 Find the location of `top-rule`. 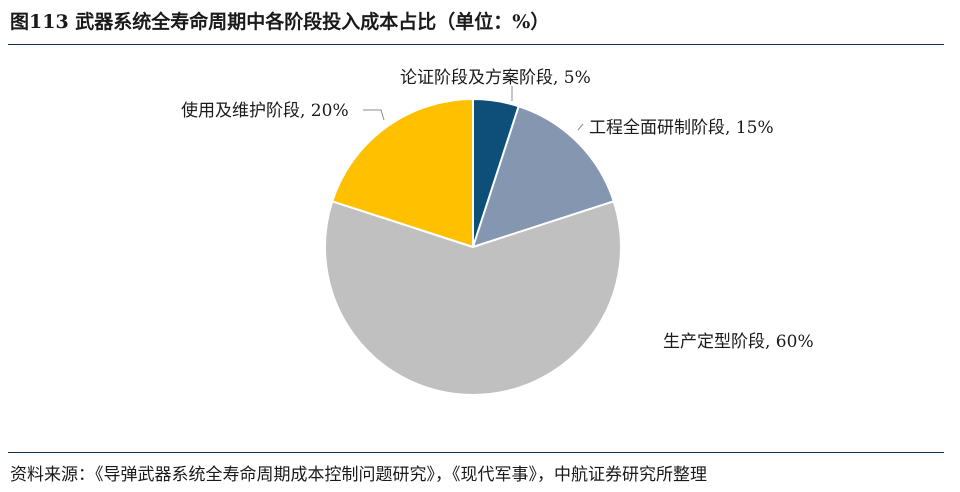

top-rule is located at coordinates (476, 44).